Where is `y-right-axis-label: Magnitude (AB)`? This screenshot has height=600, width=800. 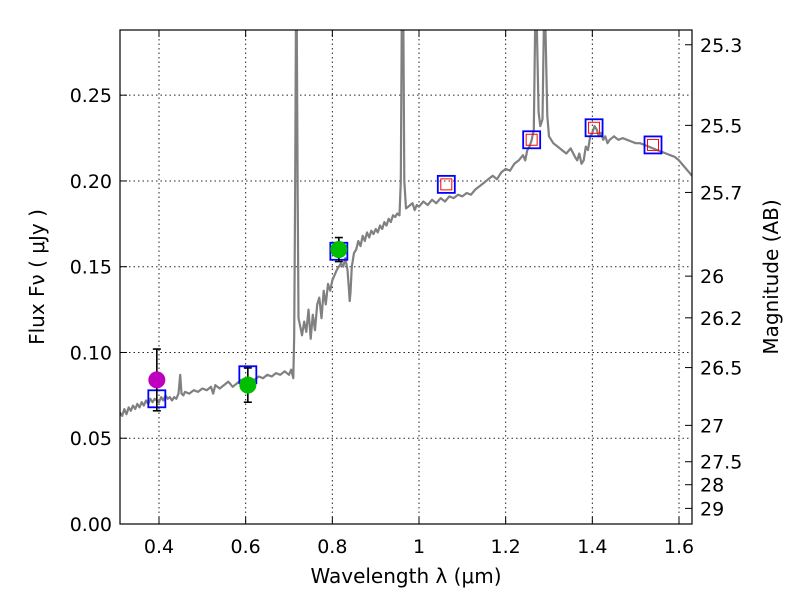 y-right-axis-label: Magnitude (AB) is located at coordinates (771, 276).